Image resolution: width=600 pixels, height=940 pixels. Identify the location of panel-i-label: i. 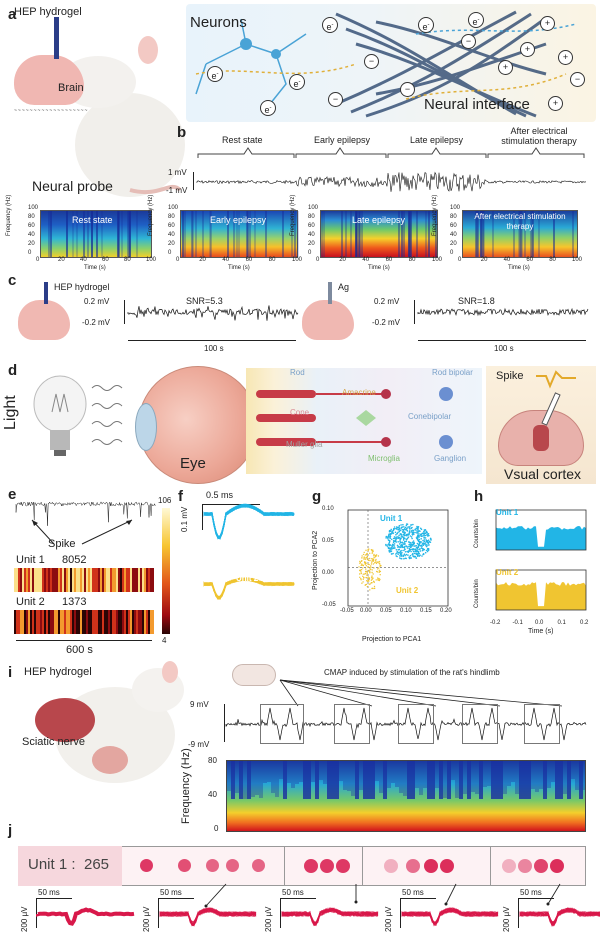
(10, 672).